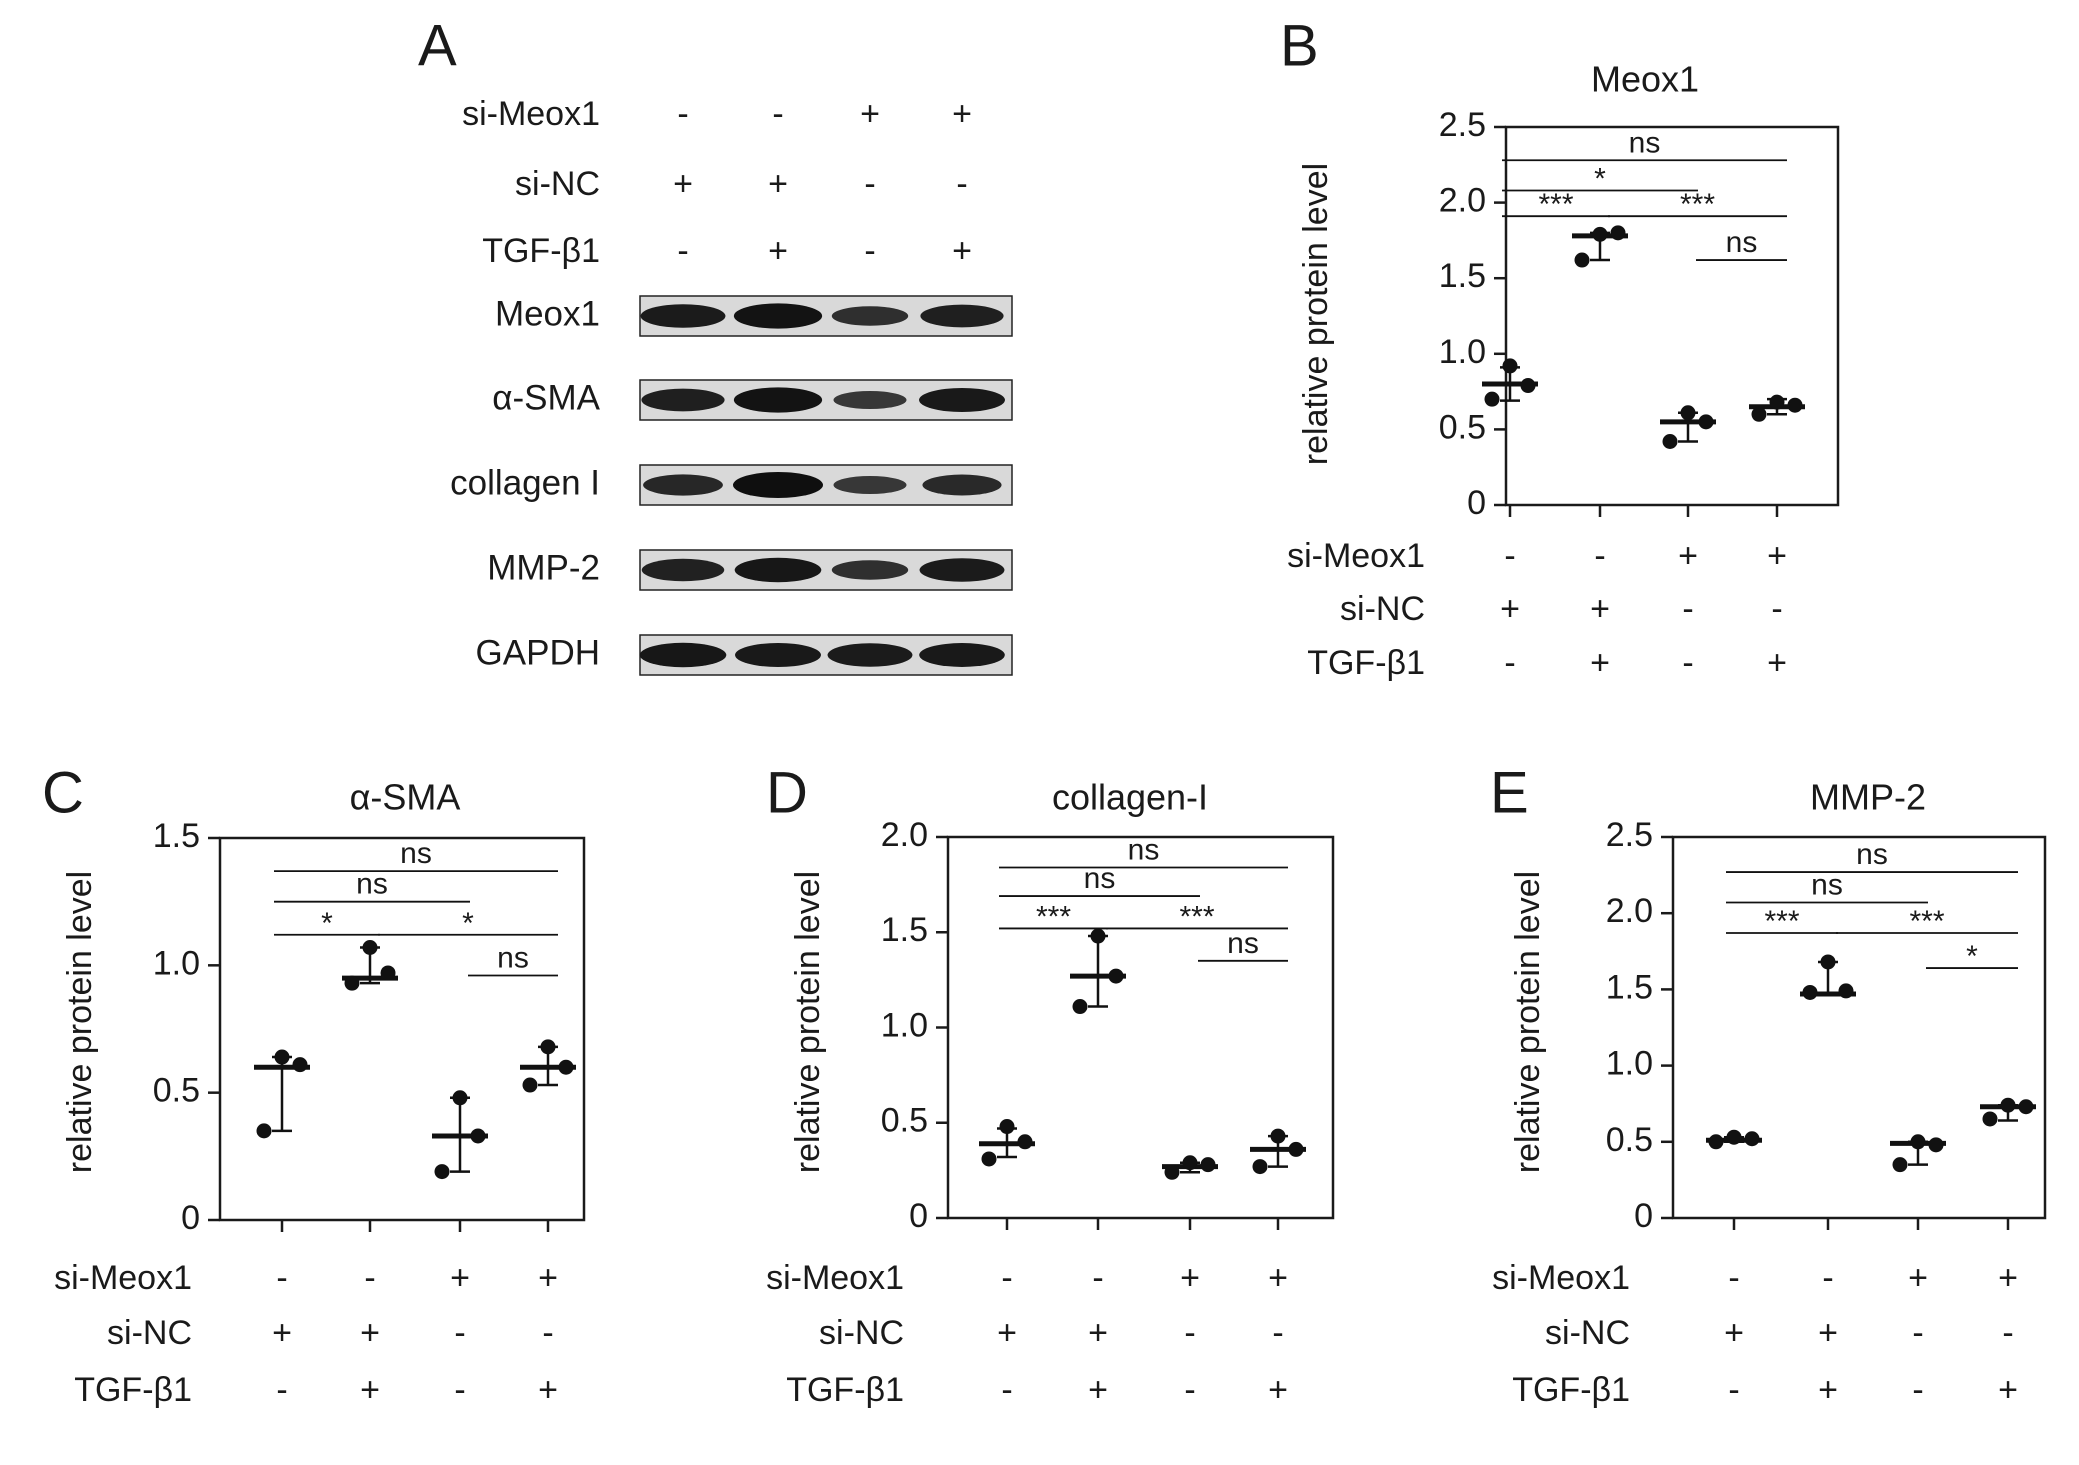 The width and height of the screenshot is (2079, 1465). What do you see at coordinates (80, 1022) in the screenshot?
I see `y-axis-label: relative protein level` at bounding box center [80, 1022].